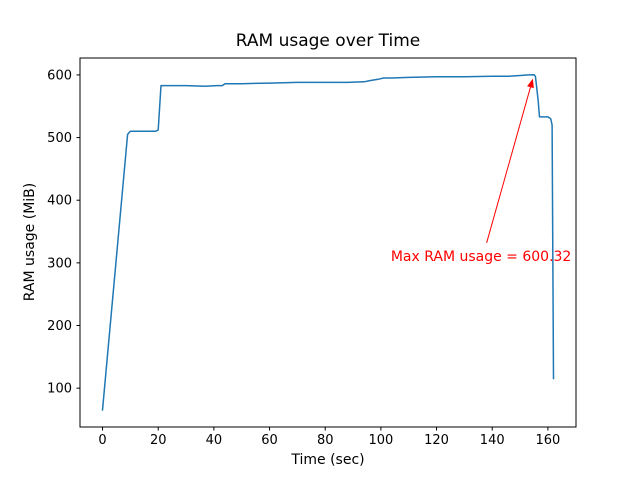 This screenshot has height=480, width=640. I want to click on x-tick-label: 20, so click(158, 440).